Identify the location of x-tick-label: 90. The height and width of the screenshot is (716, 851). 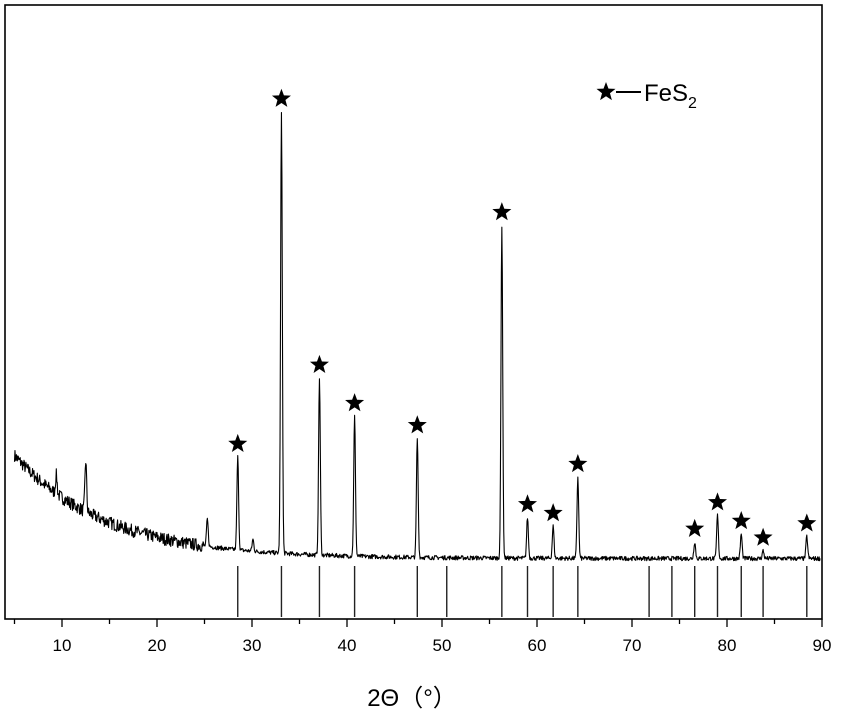
(822, 645).